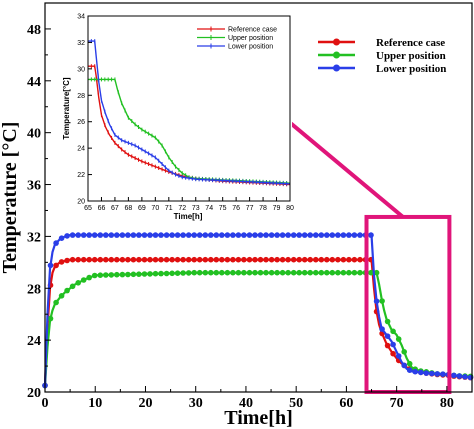 The width and height of the screenshot is (474, 429). I want to click on main-x-tick-label-5: 50, so click(296, 403).